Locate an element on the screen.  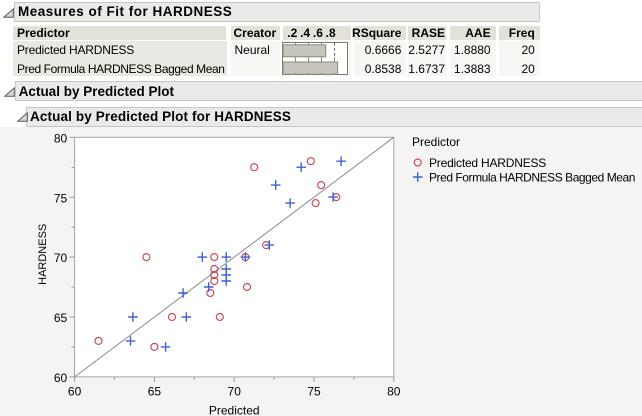
svg-text: Predicted HARDNESS is located at coordinates (487, 163).